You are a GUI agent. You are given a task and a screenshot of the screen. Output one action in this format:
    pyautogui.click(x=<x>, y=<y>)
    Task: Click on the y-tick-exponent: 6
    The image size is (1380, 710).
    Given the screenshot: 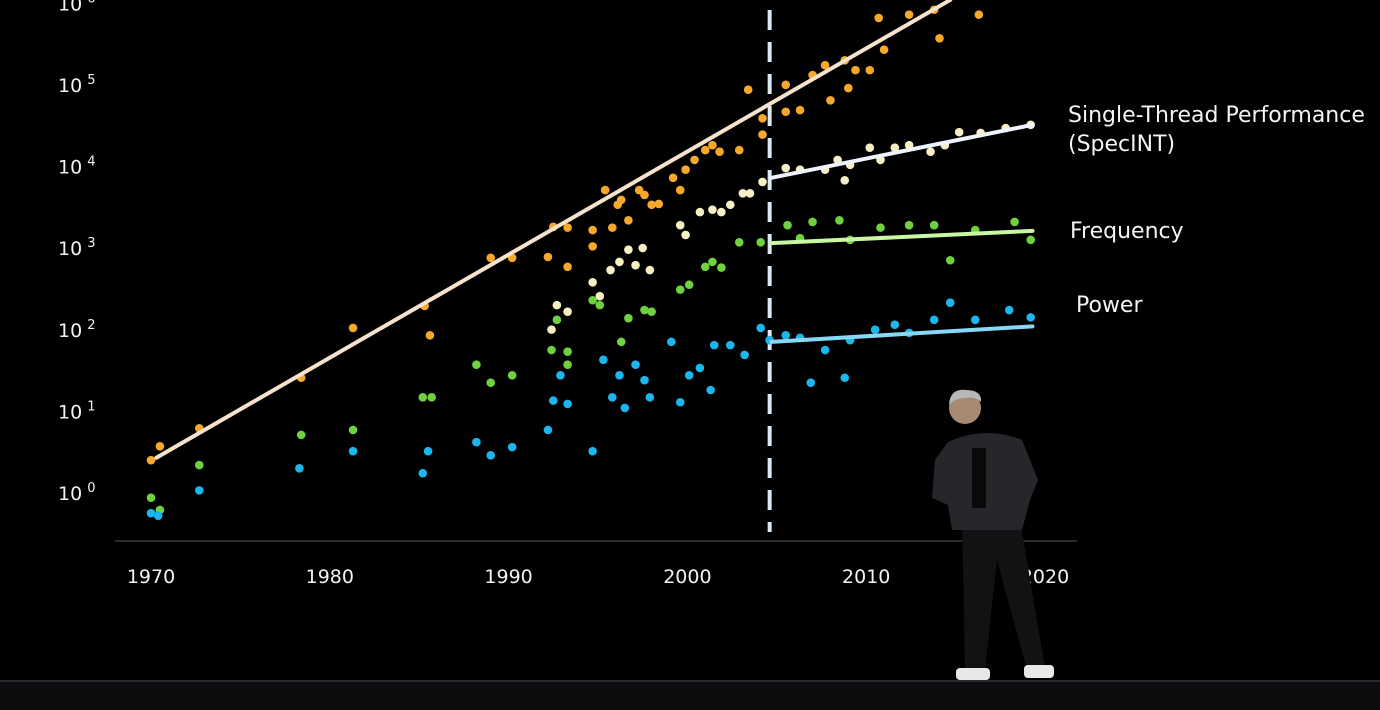 What is the action you would take?
    pyautogui.click(x=91, y=3)
    